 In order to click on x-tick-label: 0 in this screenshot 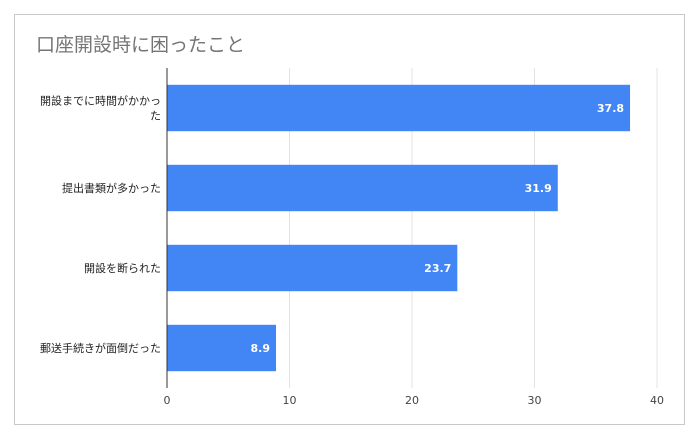, I will do `click(167, 400)`.